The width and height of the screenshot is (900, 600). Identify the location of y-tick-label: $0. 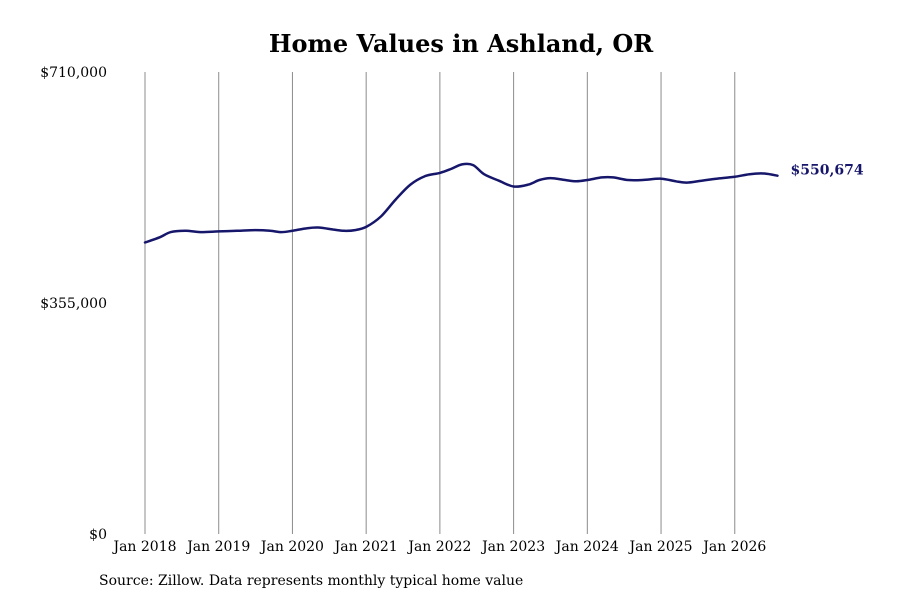
(98, 535).